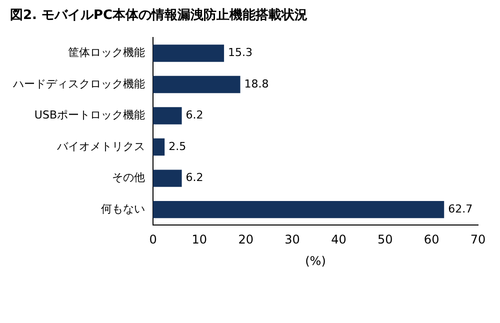 Image resolution: width=500 pixels, height=323 pixels. Describe the element at coordinates (89, 115) in the screenshot. I see `y-tick-label: USBポートロック機能` at that location.